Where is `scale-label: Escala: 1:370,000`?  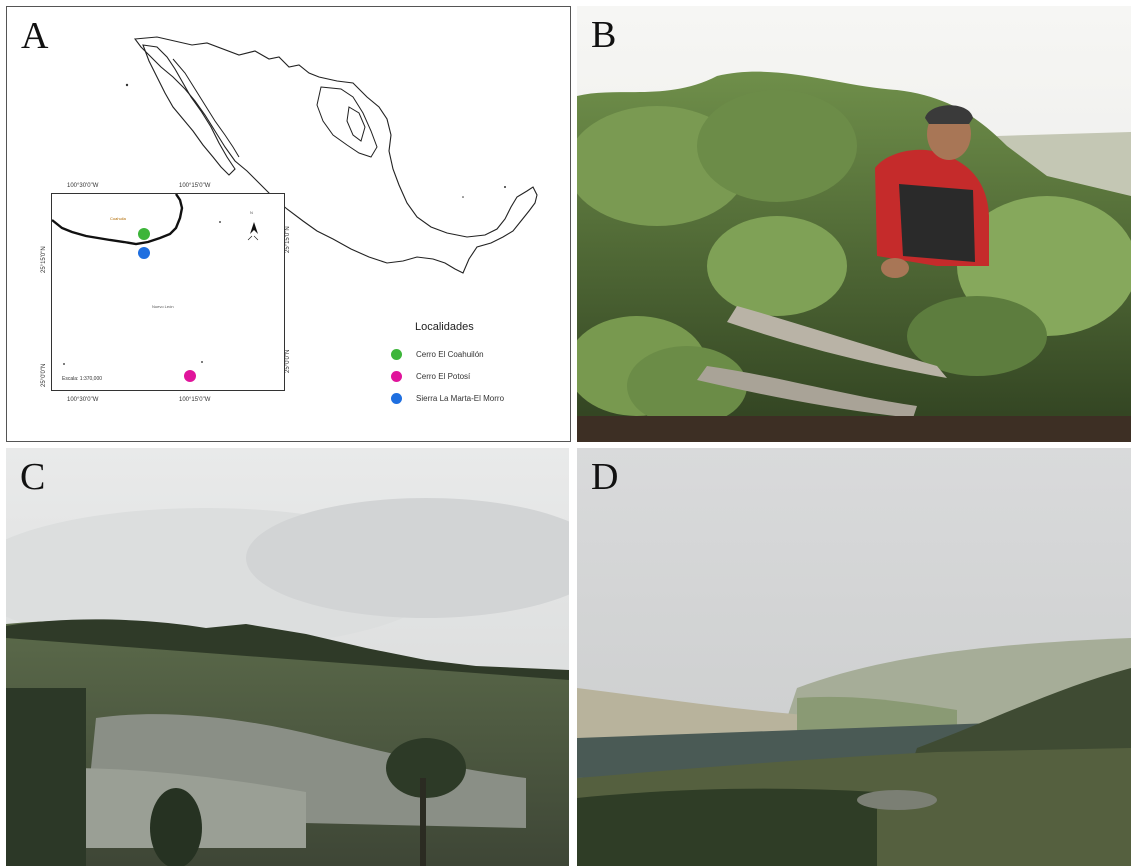
scale-label: Escala: 1:370,000 is located at coordinates (82, 379).